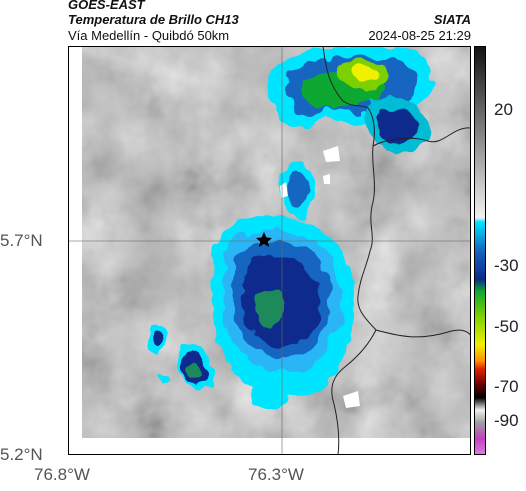 This screenshot has width=526, height=491. What do you see at coordinates (62, 474) in the screenshot?
I see `x-tick-label: 76.8°W` at bounding box center [62, 474].